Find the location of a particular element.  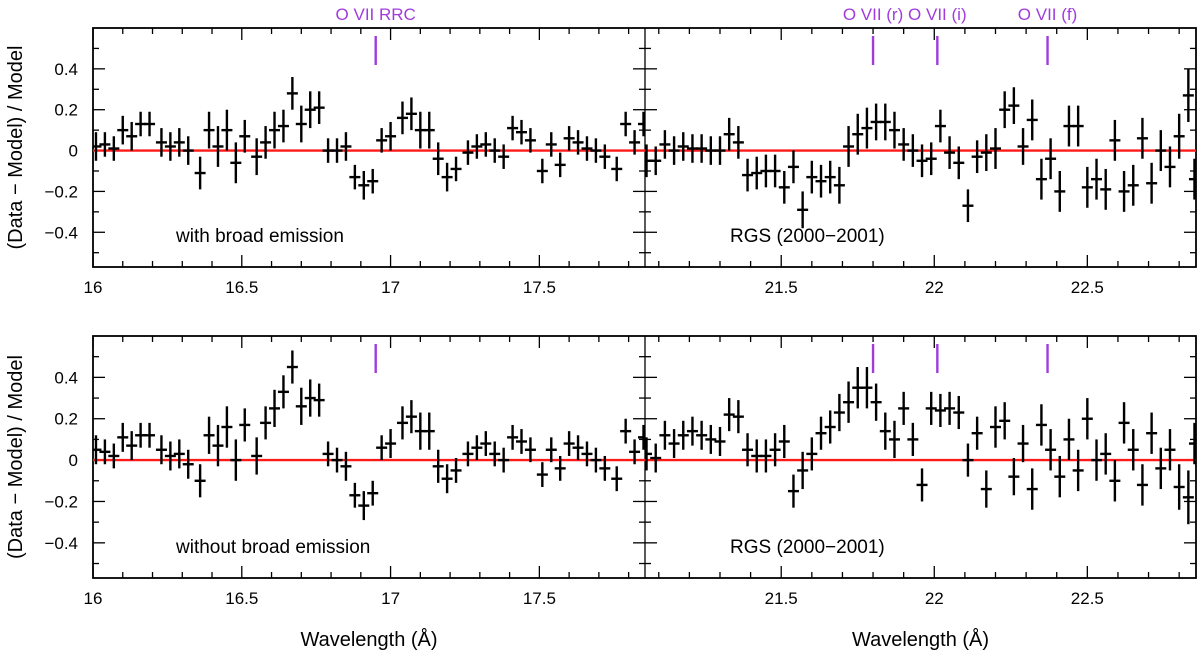

line-label: O VII (f) is located at coordinates (1048, 14).